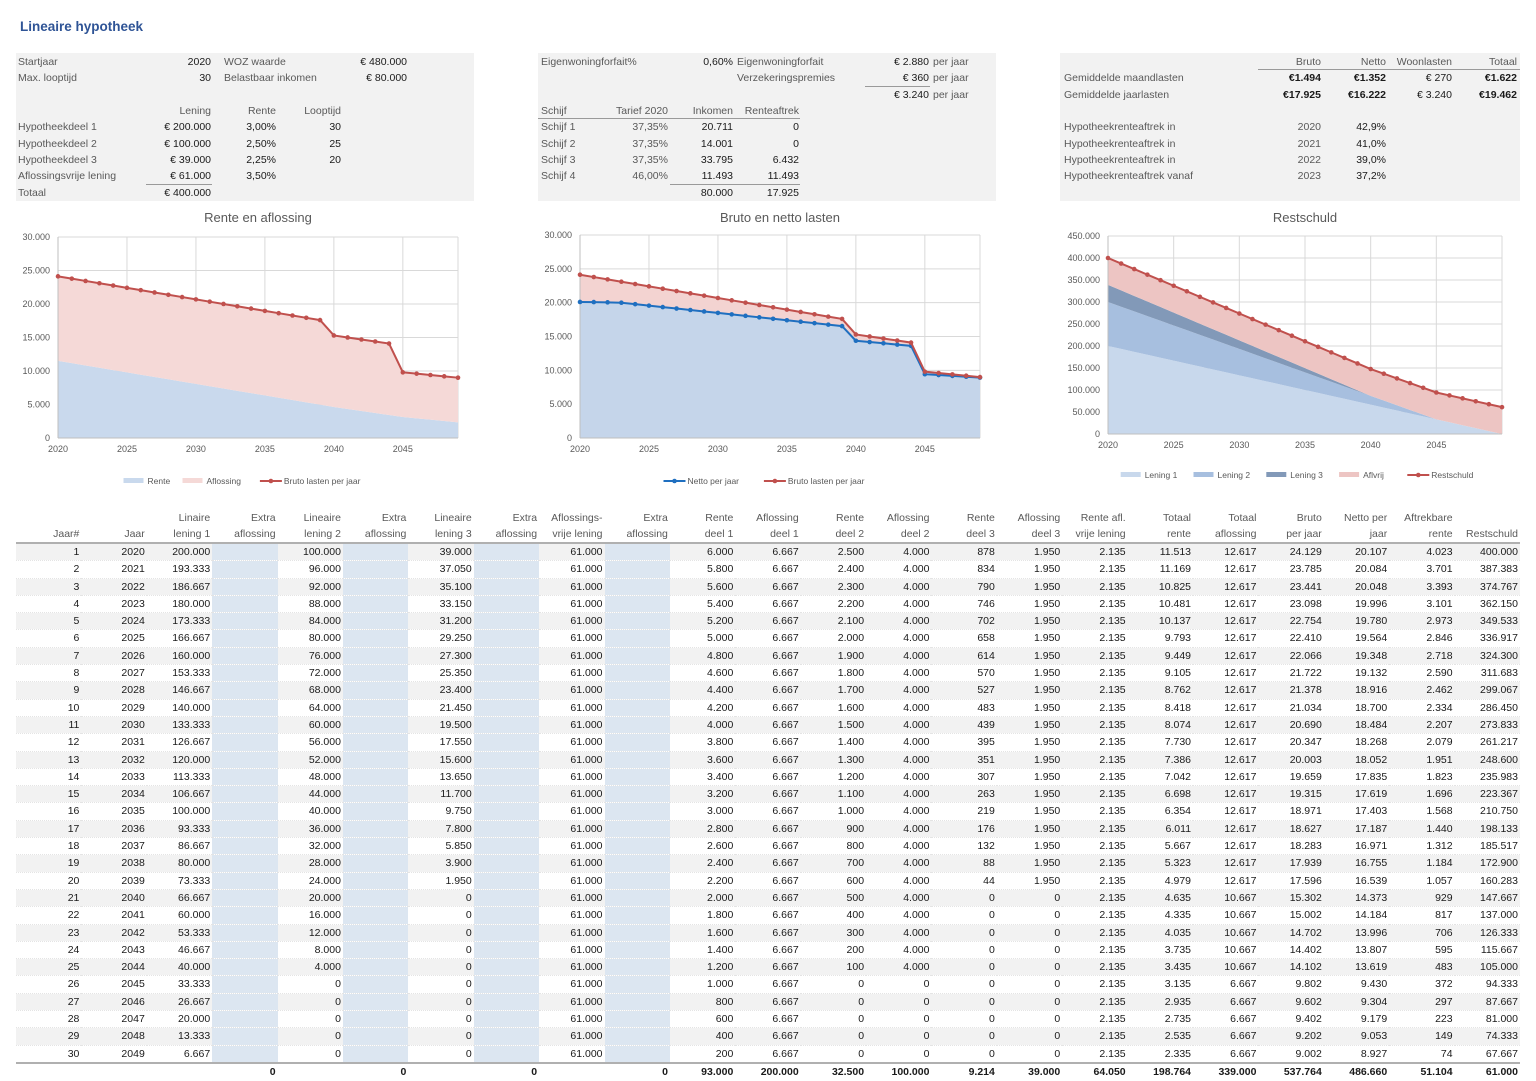  Describe the element at coordinates (335, 160) in the screenshot. I see `loan-term: 20` at that location.